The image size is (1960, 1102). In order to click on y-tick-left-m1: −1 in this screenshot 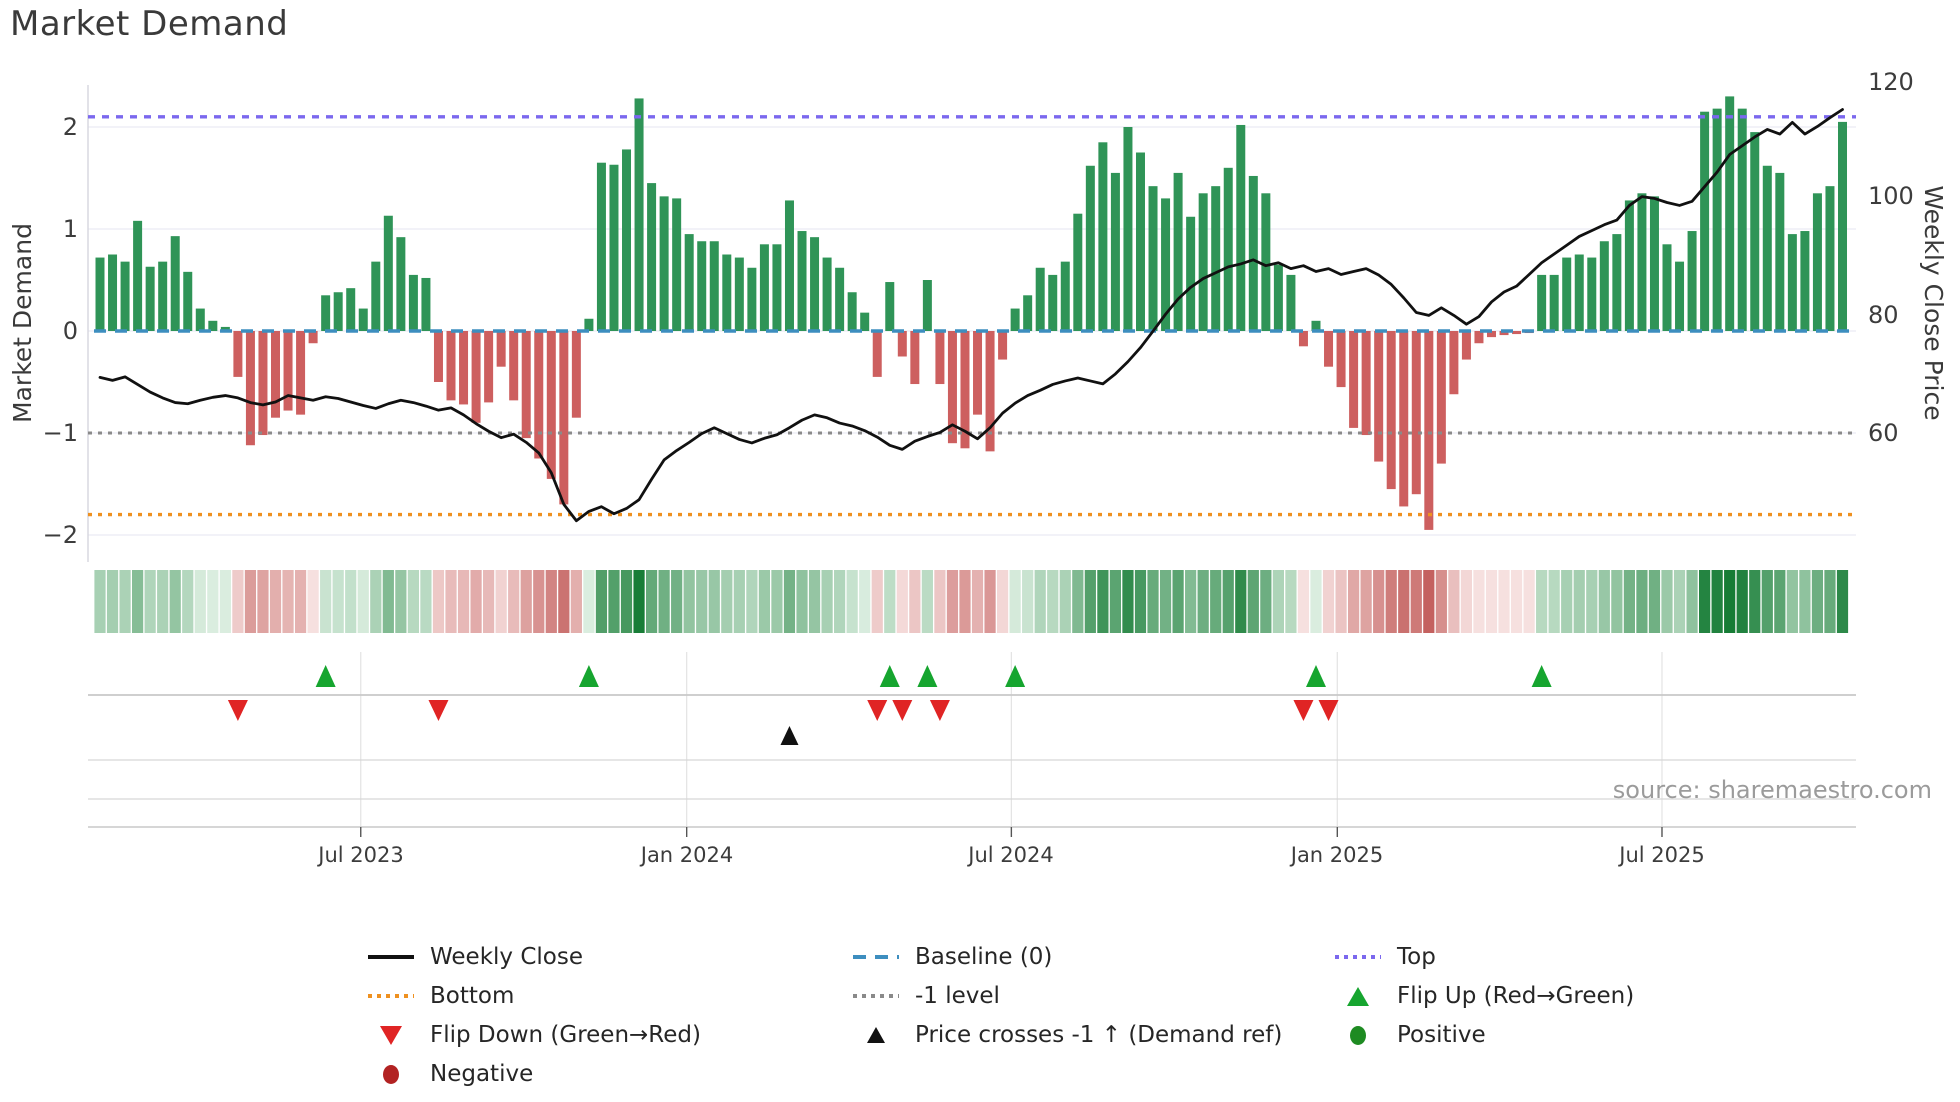, I will do `click(60, 433)`.